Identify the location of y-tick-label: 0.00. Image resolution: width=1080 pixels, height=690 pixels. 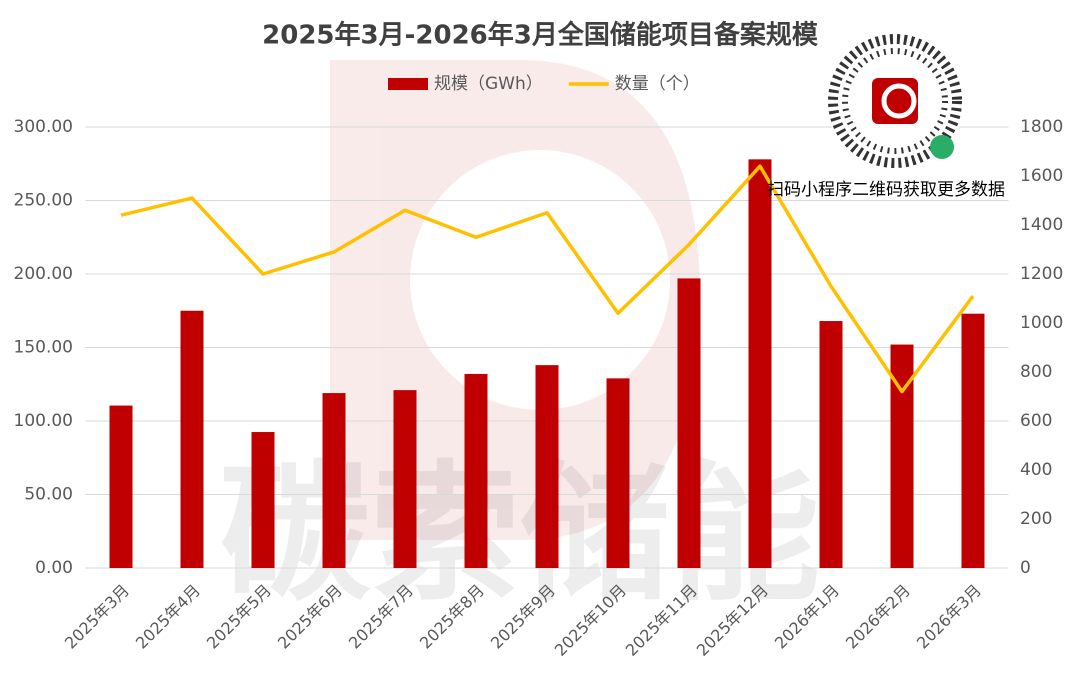
(54, 568).